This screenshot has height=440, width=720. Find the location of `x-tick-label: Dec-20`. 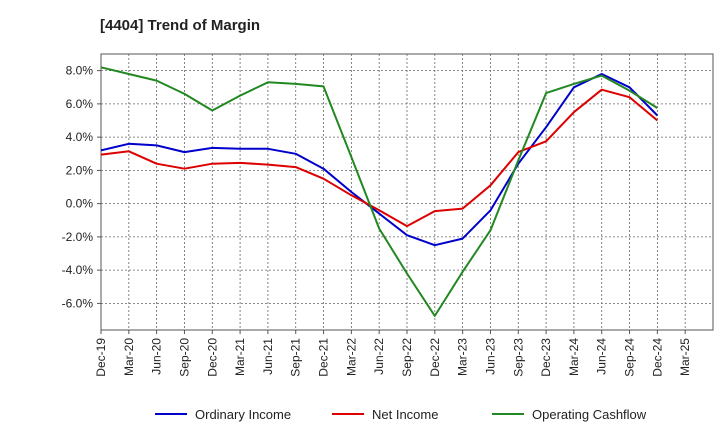

x-tick-label: Dec-20 is located at coordinates (212, 357).